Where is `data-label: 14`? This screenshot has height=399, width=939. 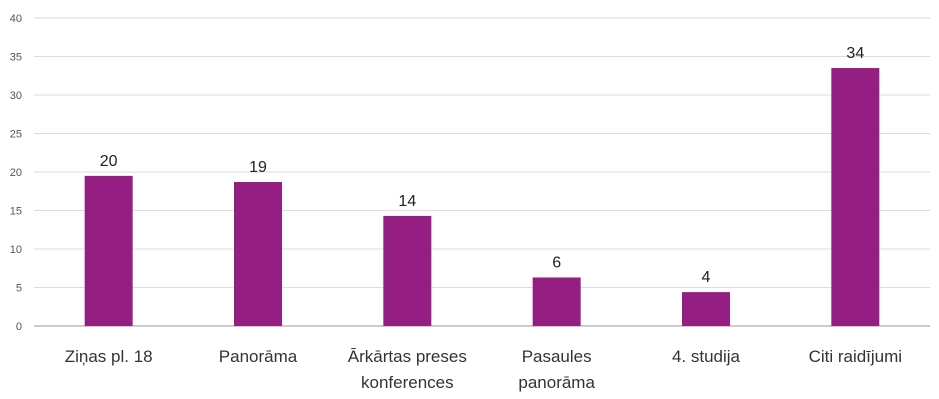 data-label: 14 is located at coordinates (407, 201).